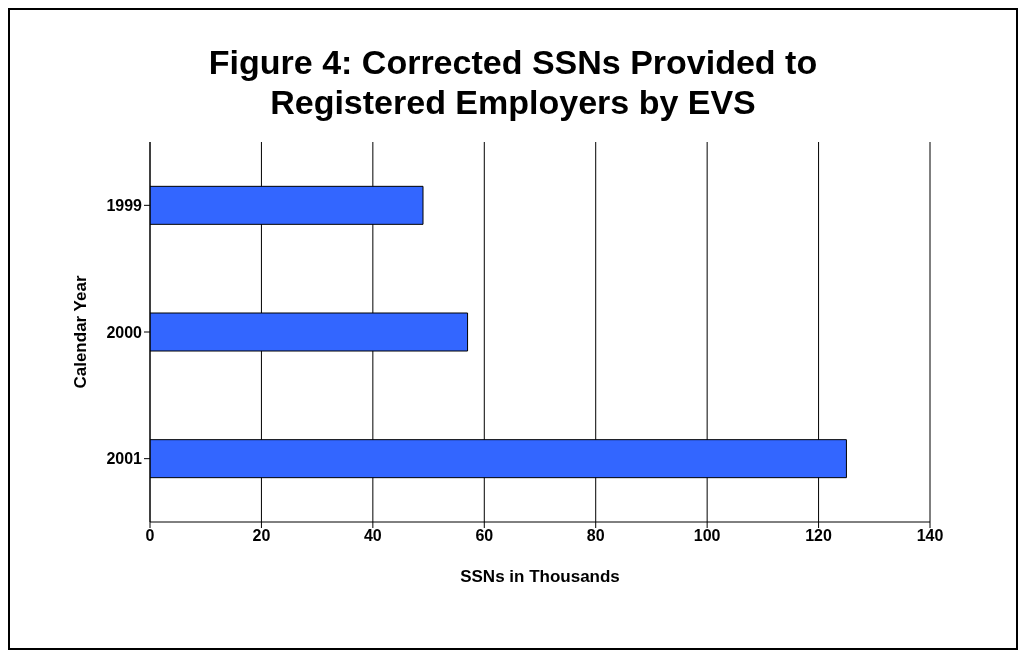 The image size is (1026, 658). I want to click on x-tick-label: 100, so click(707, 536).